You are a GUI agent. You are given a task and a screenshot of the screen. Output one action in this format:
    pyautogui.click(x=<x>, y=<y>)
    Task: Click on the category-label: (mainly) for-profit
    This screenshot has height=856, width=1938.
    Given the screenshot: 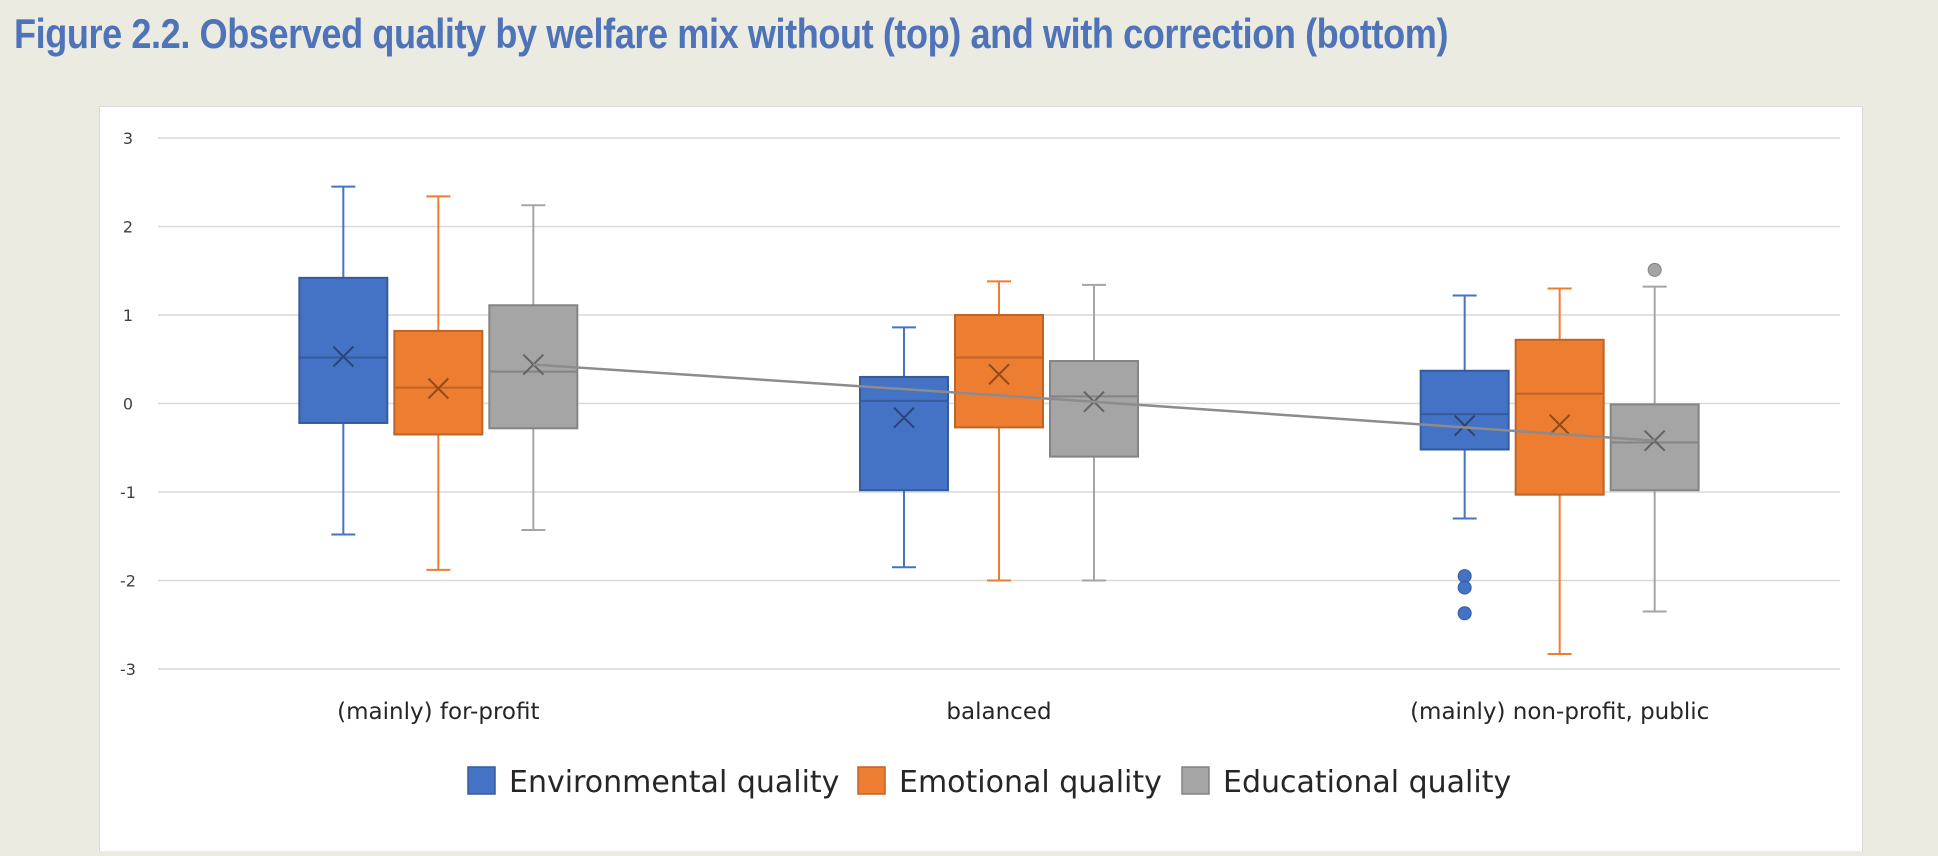 What is the action you would take?
    pyautogui.click(x=438, y=712)
    